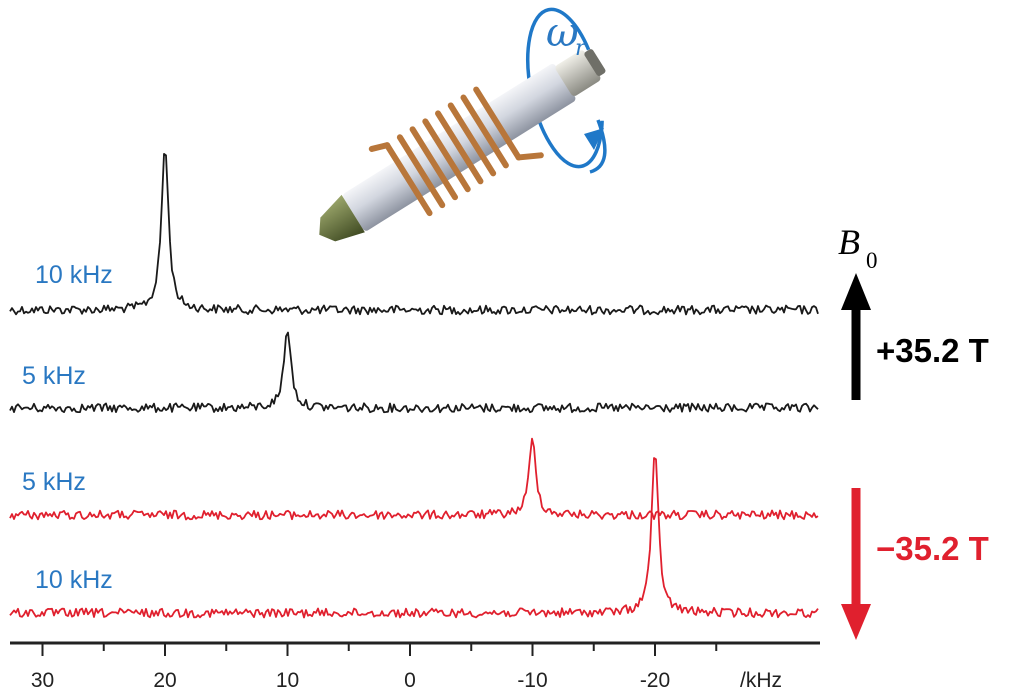 This screenshot has width=1032, height=691. Describe the element at coordinates (655, 680) in the screenshot. I see `x-tick-label: -20` at that location.